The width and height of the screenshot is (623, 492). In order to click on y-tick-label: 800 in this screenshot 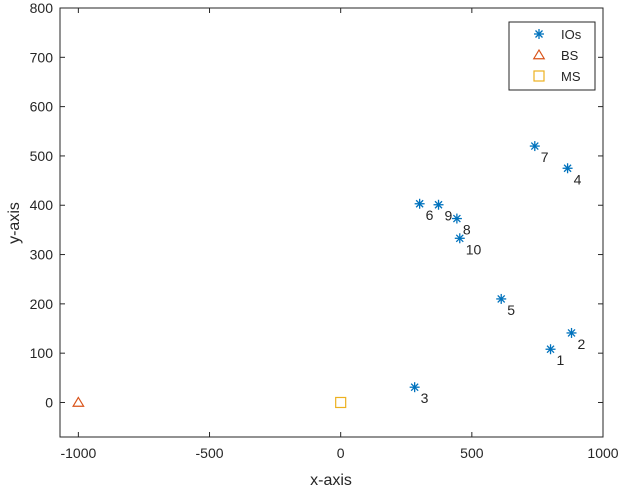, I will do `click(42, 8)`.